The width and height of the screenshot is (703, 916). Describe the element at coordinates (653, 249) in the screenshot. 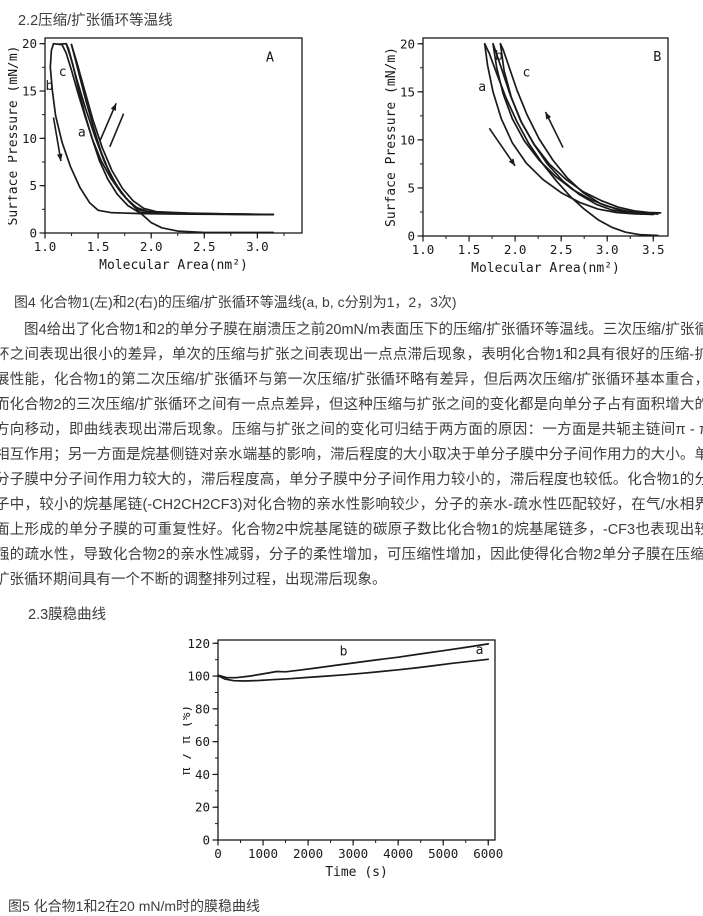

I see `svg-text: 3.5` at that location.